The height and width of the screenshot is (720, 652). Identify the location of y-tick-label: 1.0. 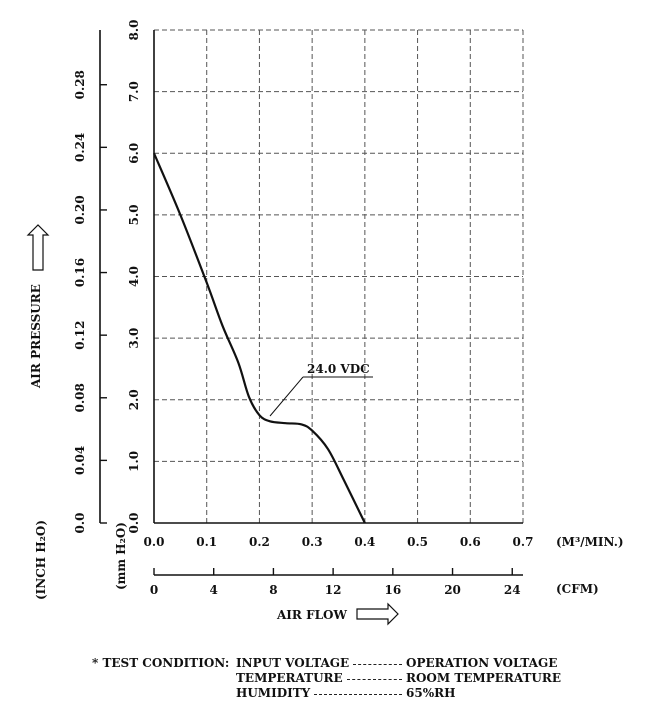
(134, 461).